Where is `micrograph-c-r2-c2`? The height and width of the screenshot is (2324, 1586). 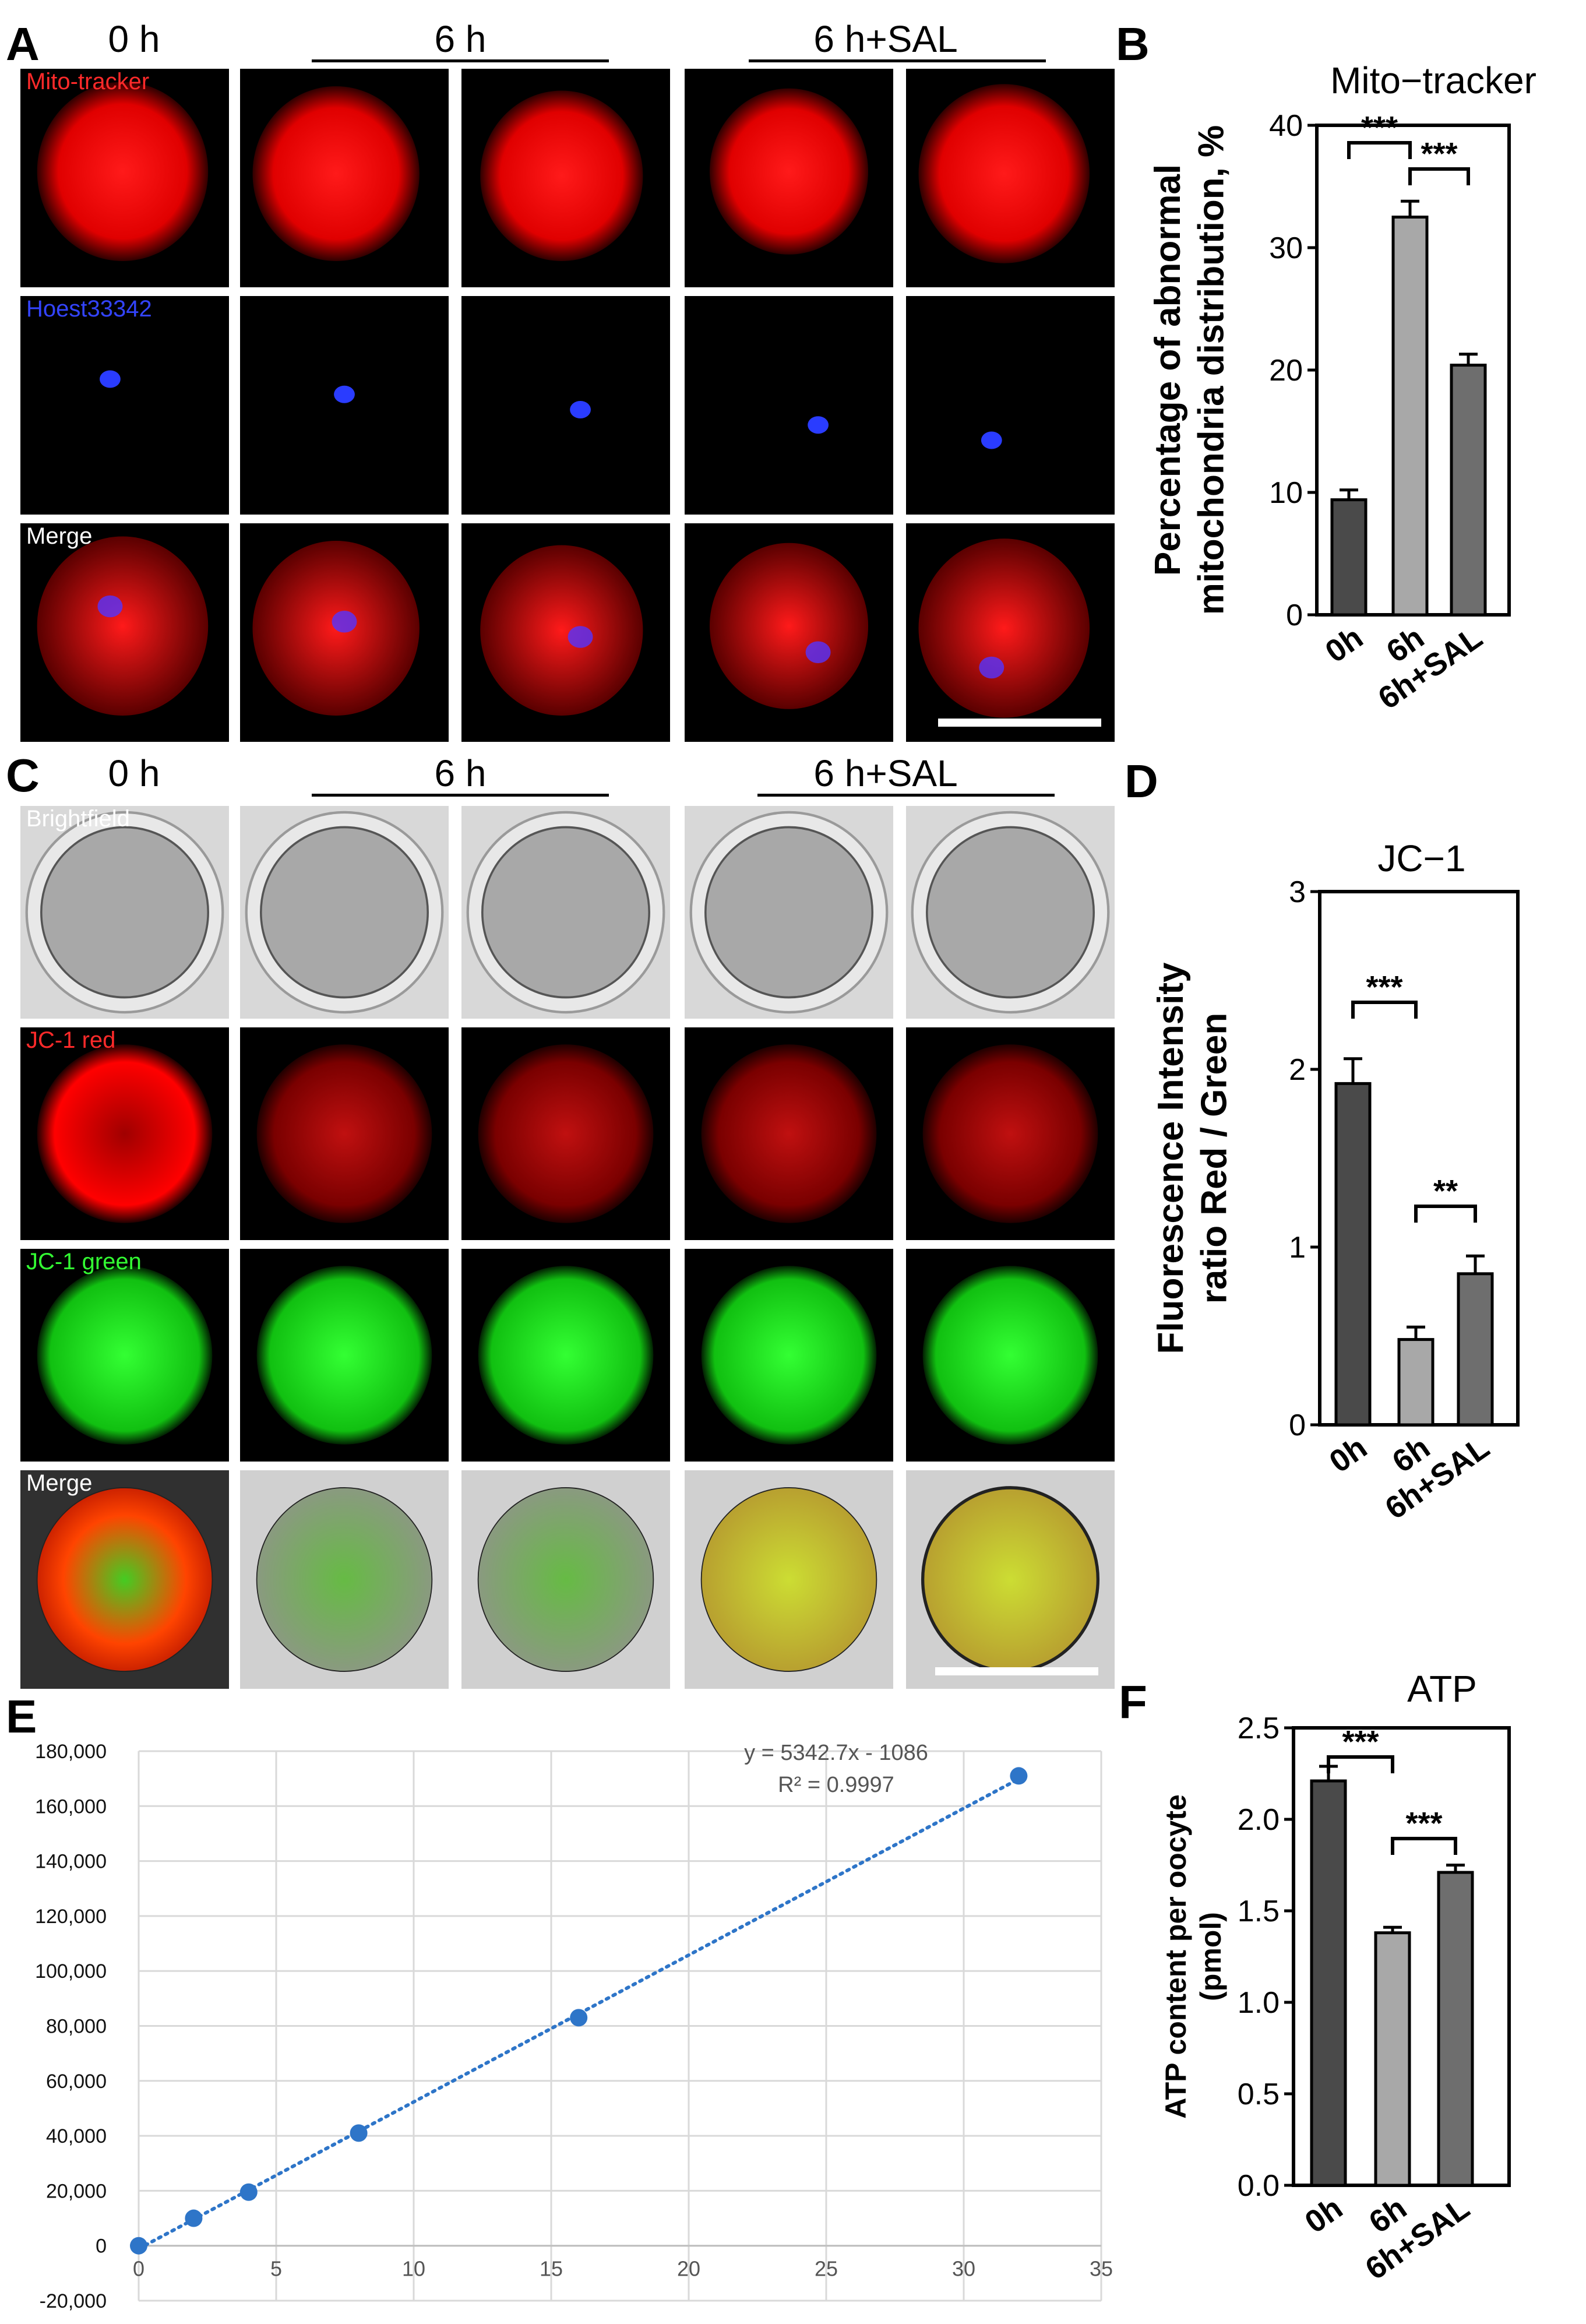 micrograph-c-r2-c2 is located at coordinates (565, 1355).